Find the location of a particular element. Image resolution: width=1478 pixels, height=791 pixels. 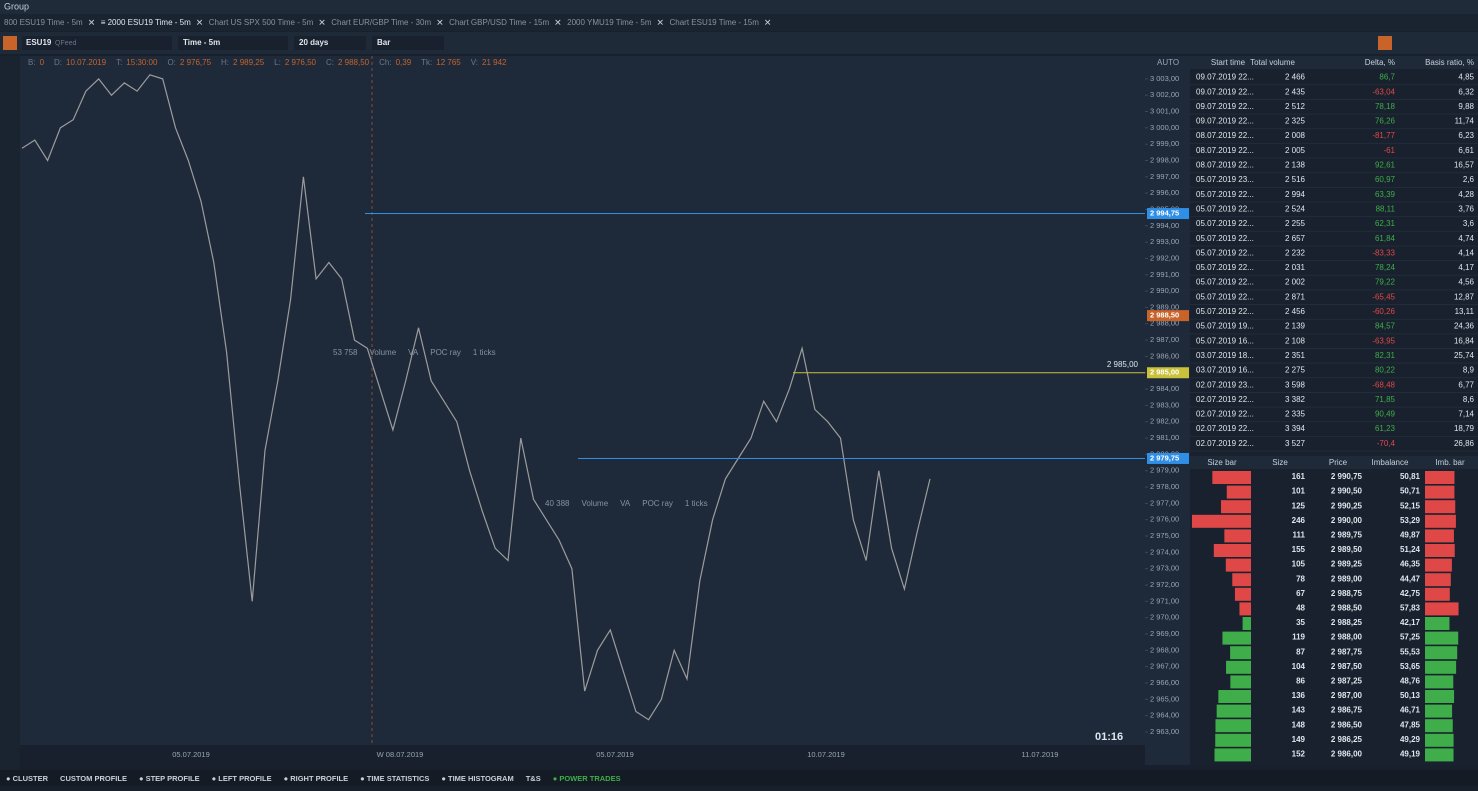

cell: 2 108 is located at coordinates (1295, 340).